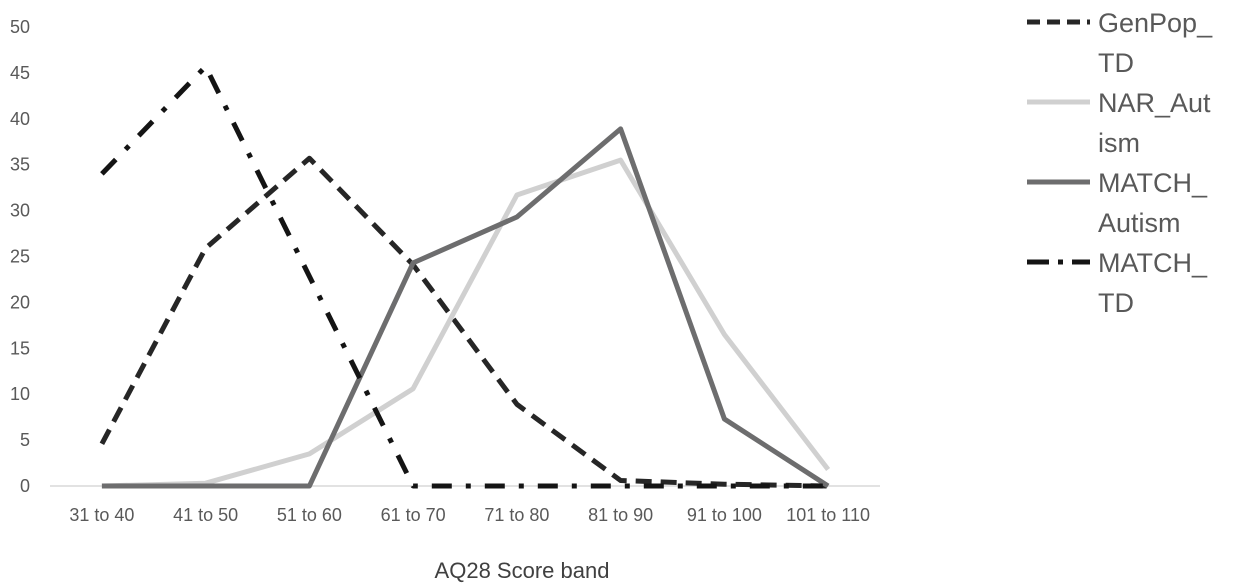 Image resolution: width=1238 pixels, height=588 pixels. Describe the element at coordinates (516, 515) in the screenshot. I see `x-tick-label: 71 to 80` at that location.